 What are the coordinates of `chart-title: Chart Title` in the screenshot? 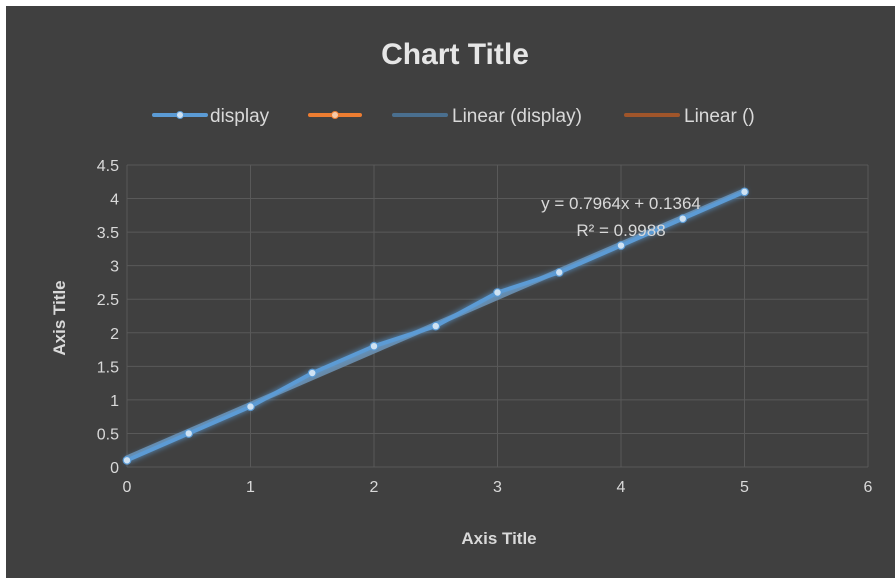 It's located at (455, 54).